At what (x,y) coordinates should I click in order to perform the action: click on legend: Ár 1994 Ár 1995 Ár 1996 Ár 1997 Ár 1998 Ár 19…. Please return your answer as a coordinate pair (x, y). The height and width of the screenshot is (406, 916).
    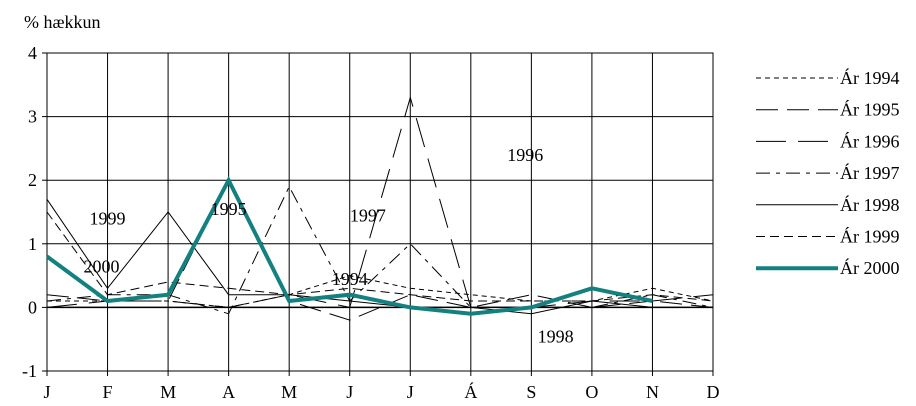
    Looking at the image, I should click on (828, 172).